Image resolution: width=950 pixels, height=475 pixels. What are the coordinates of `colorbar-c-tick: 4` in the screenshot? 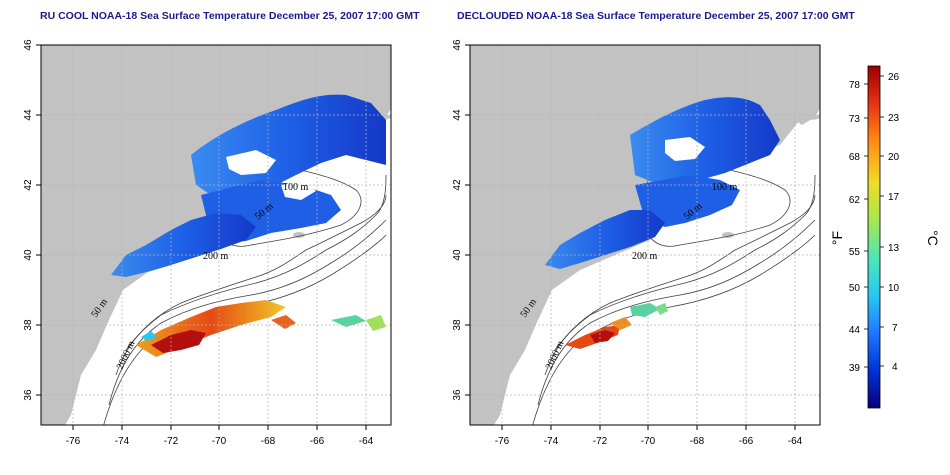 It's located at (895, 367).